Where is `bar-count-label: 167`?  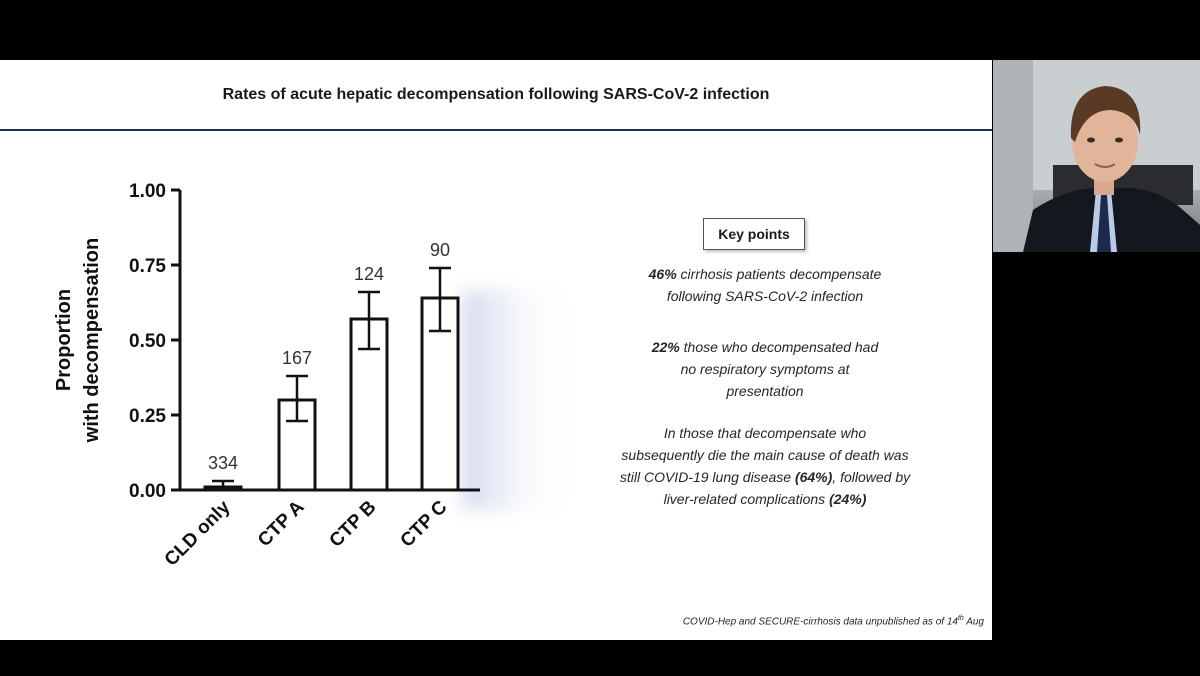
bar-count-label: 167 is located at coordinates (297, 358).